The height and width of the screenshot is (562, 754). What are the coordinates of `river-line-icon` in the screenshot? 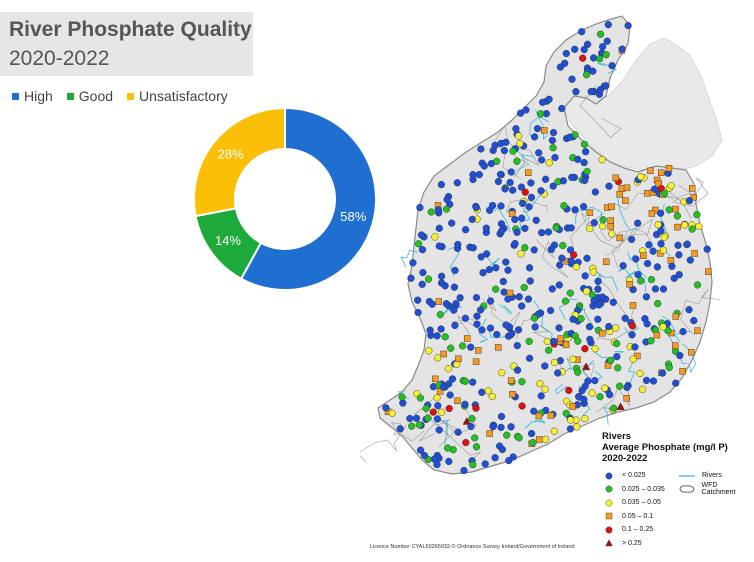 It's located at (687, 476).